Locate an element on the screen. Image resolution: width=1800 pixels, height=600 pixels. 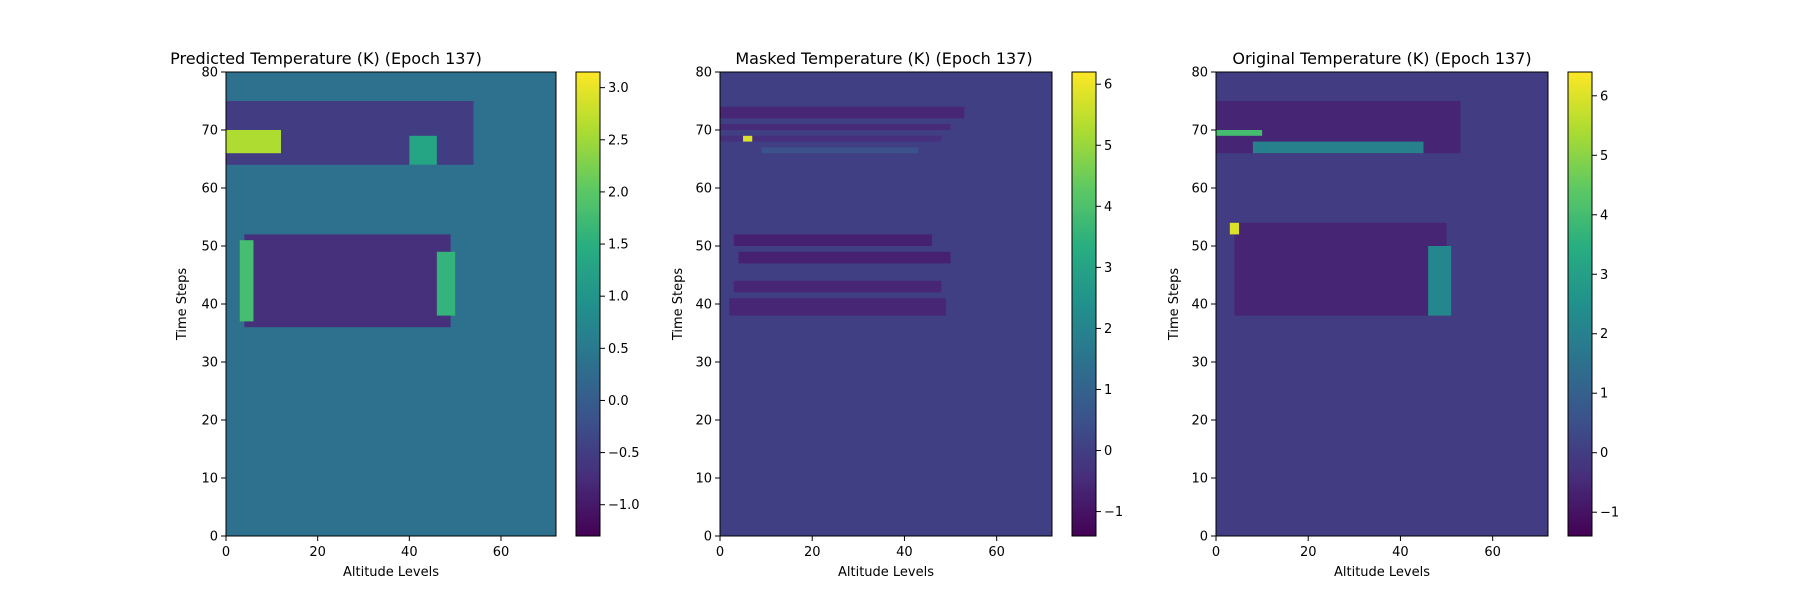
x-tick-label: 20 is located at coordinates (1308, 552).